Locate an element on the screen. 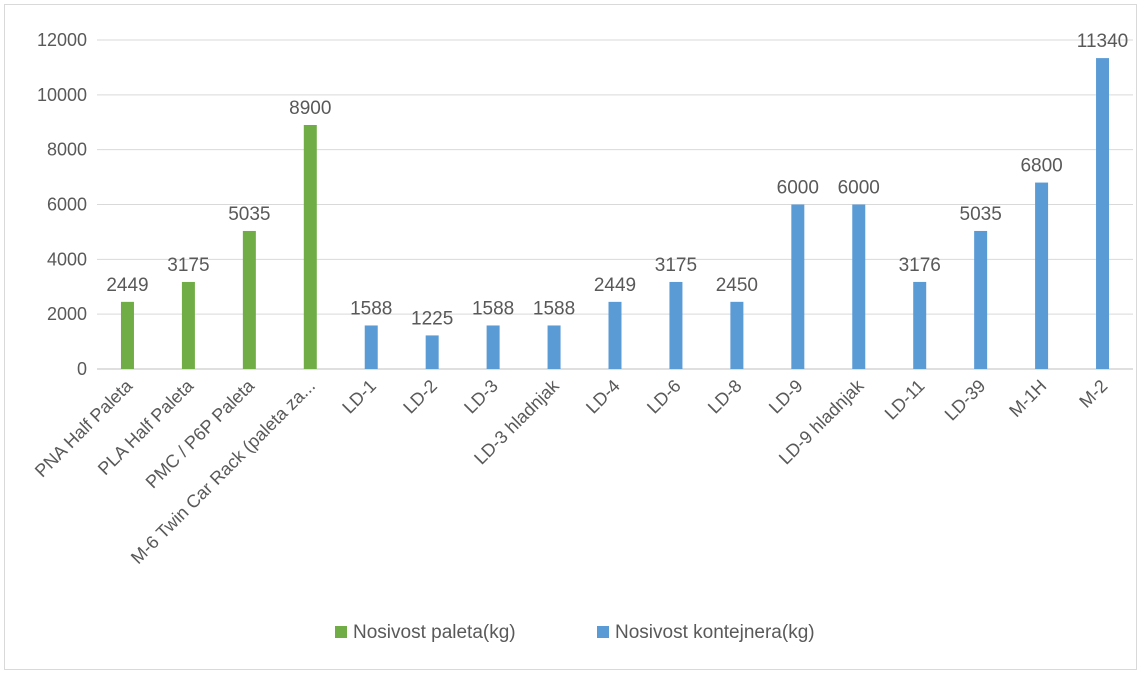  bar-ld-3-hladnjak is located at coordinates (554, 347).